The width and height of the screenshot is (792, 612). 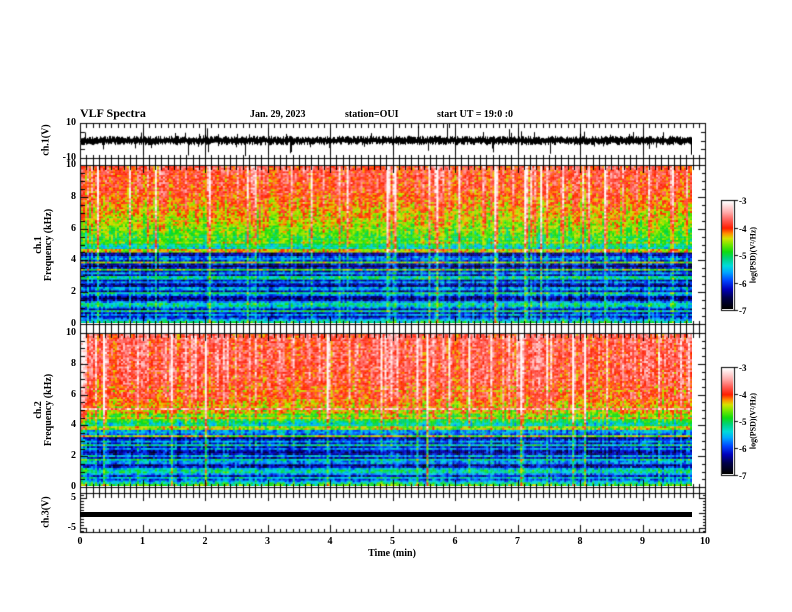 I want to click on x-tick-label: 3, so click(x=267, y=541).